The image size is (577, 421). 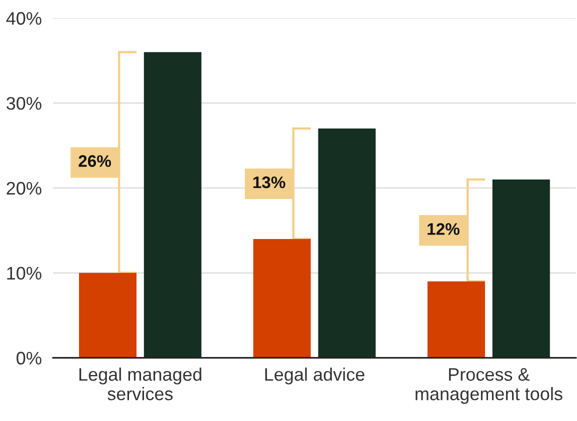 What do you see at coordinates (24, 273) in the screenshot?
I see `y-tick-label: 10%` at bounding box center [24, 273].